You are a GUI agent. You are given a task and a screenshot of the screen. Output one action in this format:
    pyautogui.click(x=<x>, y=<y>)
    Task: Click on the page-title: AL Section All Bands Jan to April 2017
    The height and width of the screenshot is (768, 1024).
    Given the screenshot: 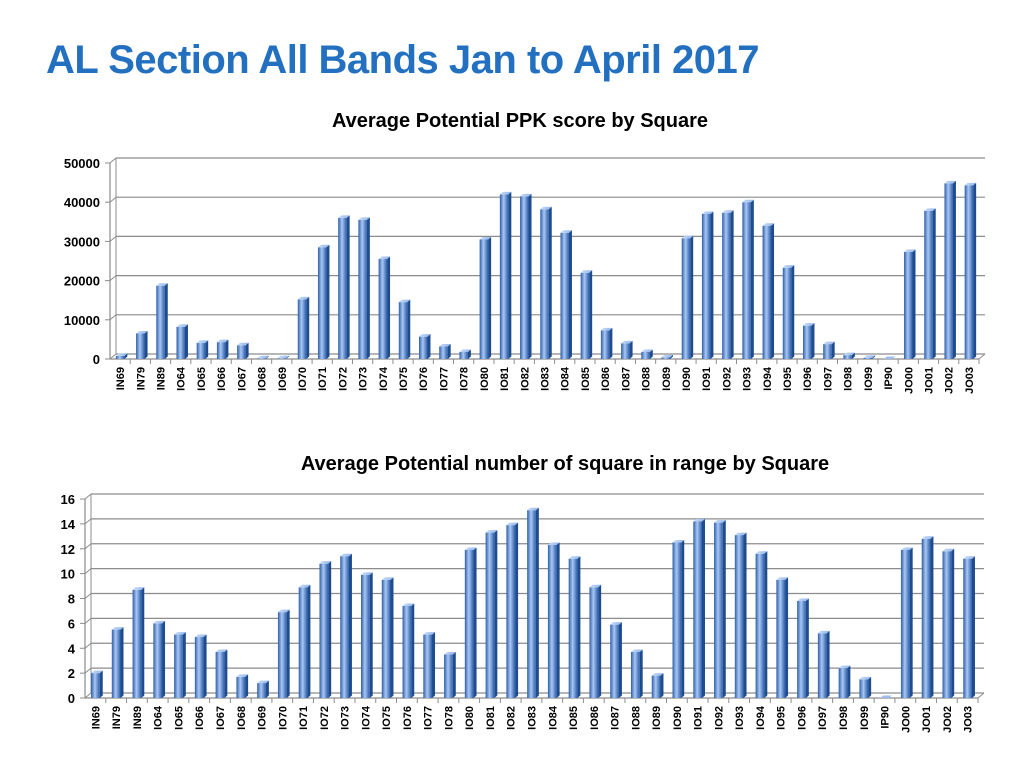 What is the action you would take?
    pyautogui.click(x=403, y=60)
    